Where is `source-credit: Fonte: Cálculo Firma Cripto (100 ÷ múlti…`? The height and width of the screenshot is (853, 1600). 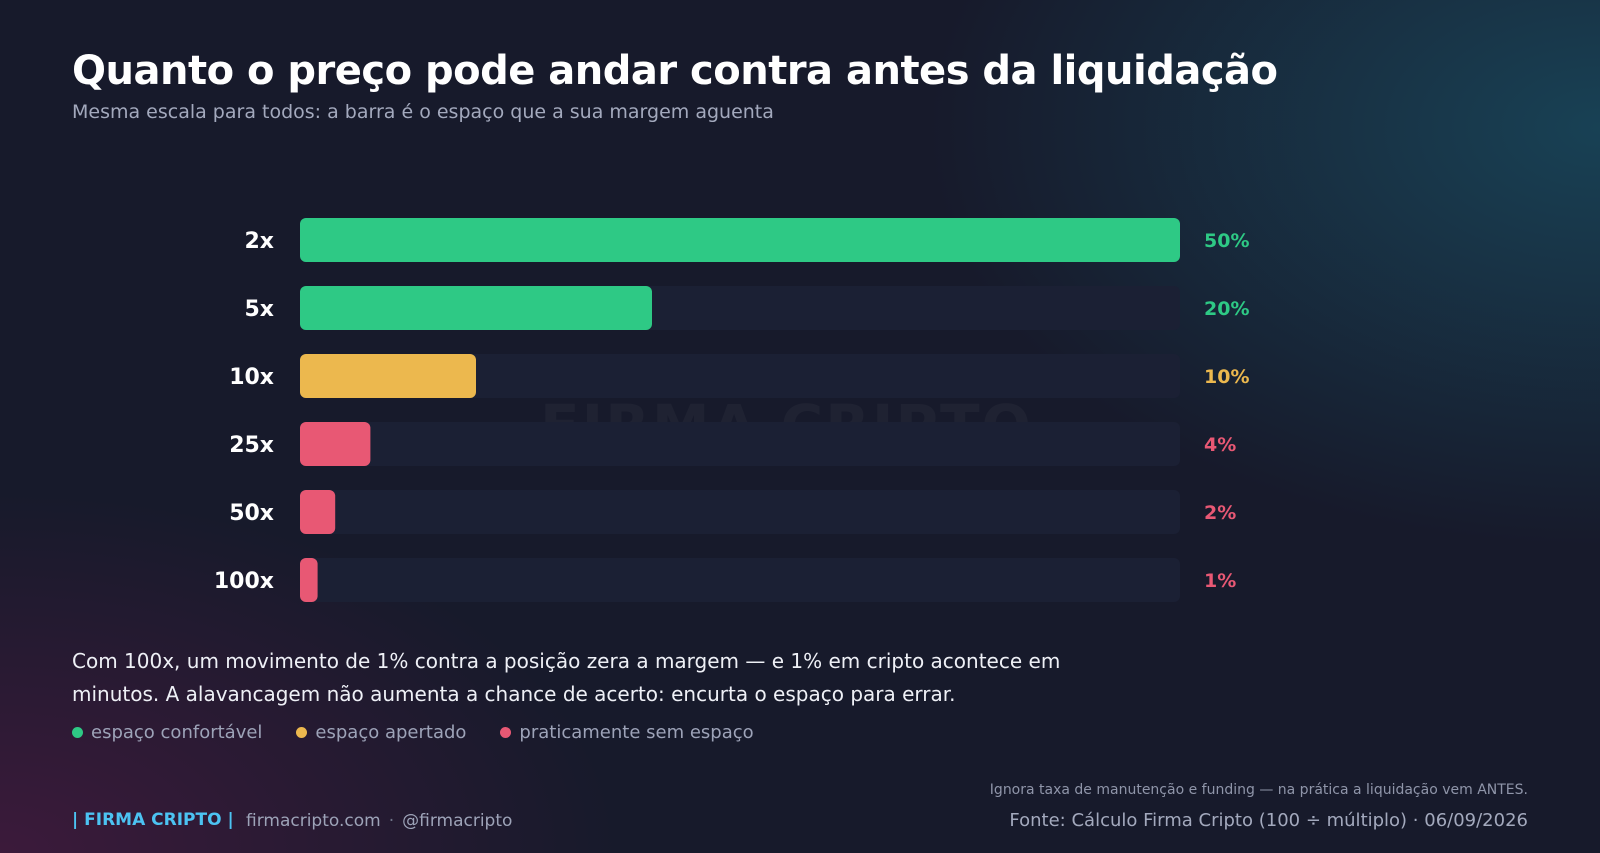 source-credit: Fonte: Cálculo Firma Cripto (100 ÷ múlti… is located at coordinates (1268, 820).